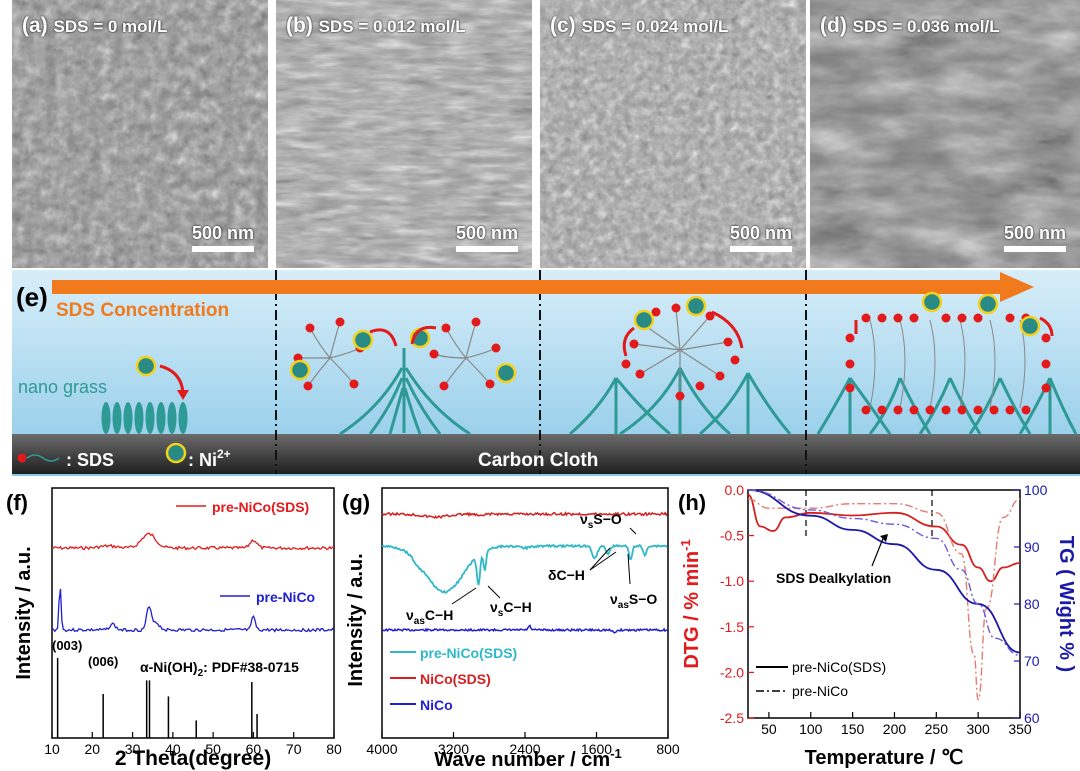  I want to click on nano-grass-label: nano grass, so click(62, 387).